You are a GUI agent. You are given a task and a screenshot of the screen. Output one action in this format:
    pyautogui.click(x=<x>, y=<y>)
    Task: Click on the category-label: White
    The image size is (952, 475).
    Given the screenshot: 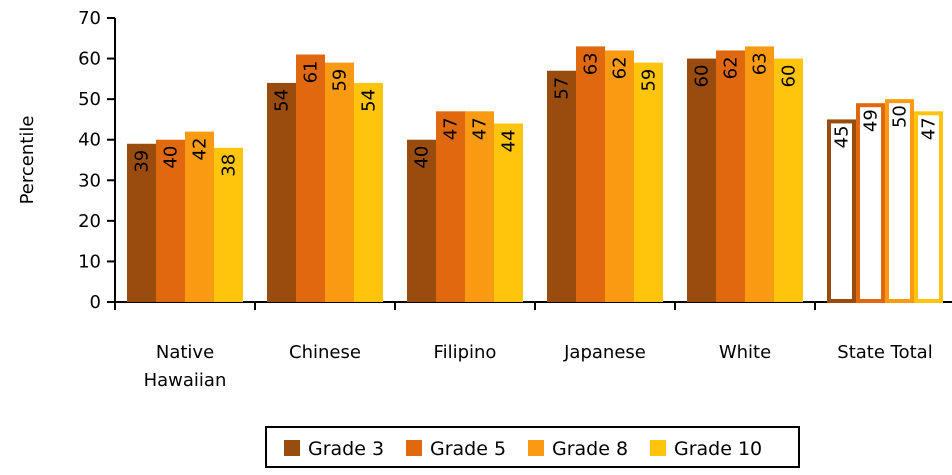 What is the action you would take?
    pyautogui.click(x=745, y=352)
    